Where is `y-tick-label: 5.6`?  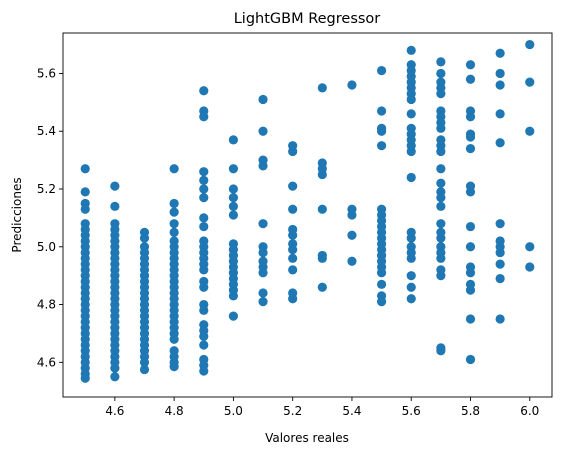
y-tick-label: 5.6 is located at coordinates (46, 73).